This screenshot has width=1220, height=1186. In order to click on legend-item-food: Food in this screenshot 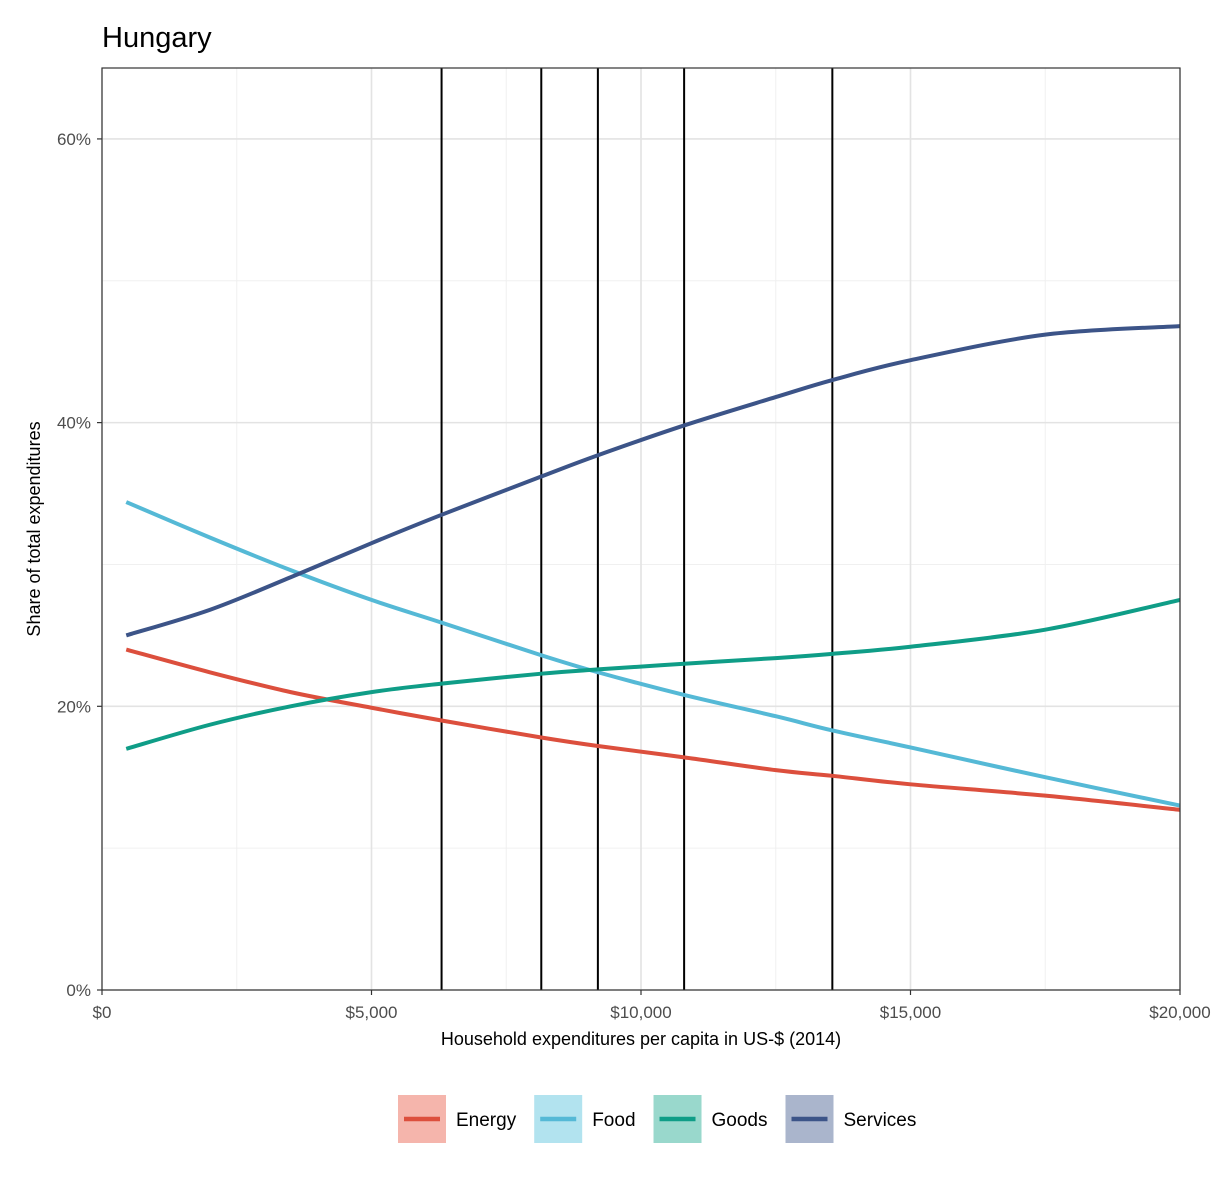, I will do `click(585, 1119)`.